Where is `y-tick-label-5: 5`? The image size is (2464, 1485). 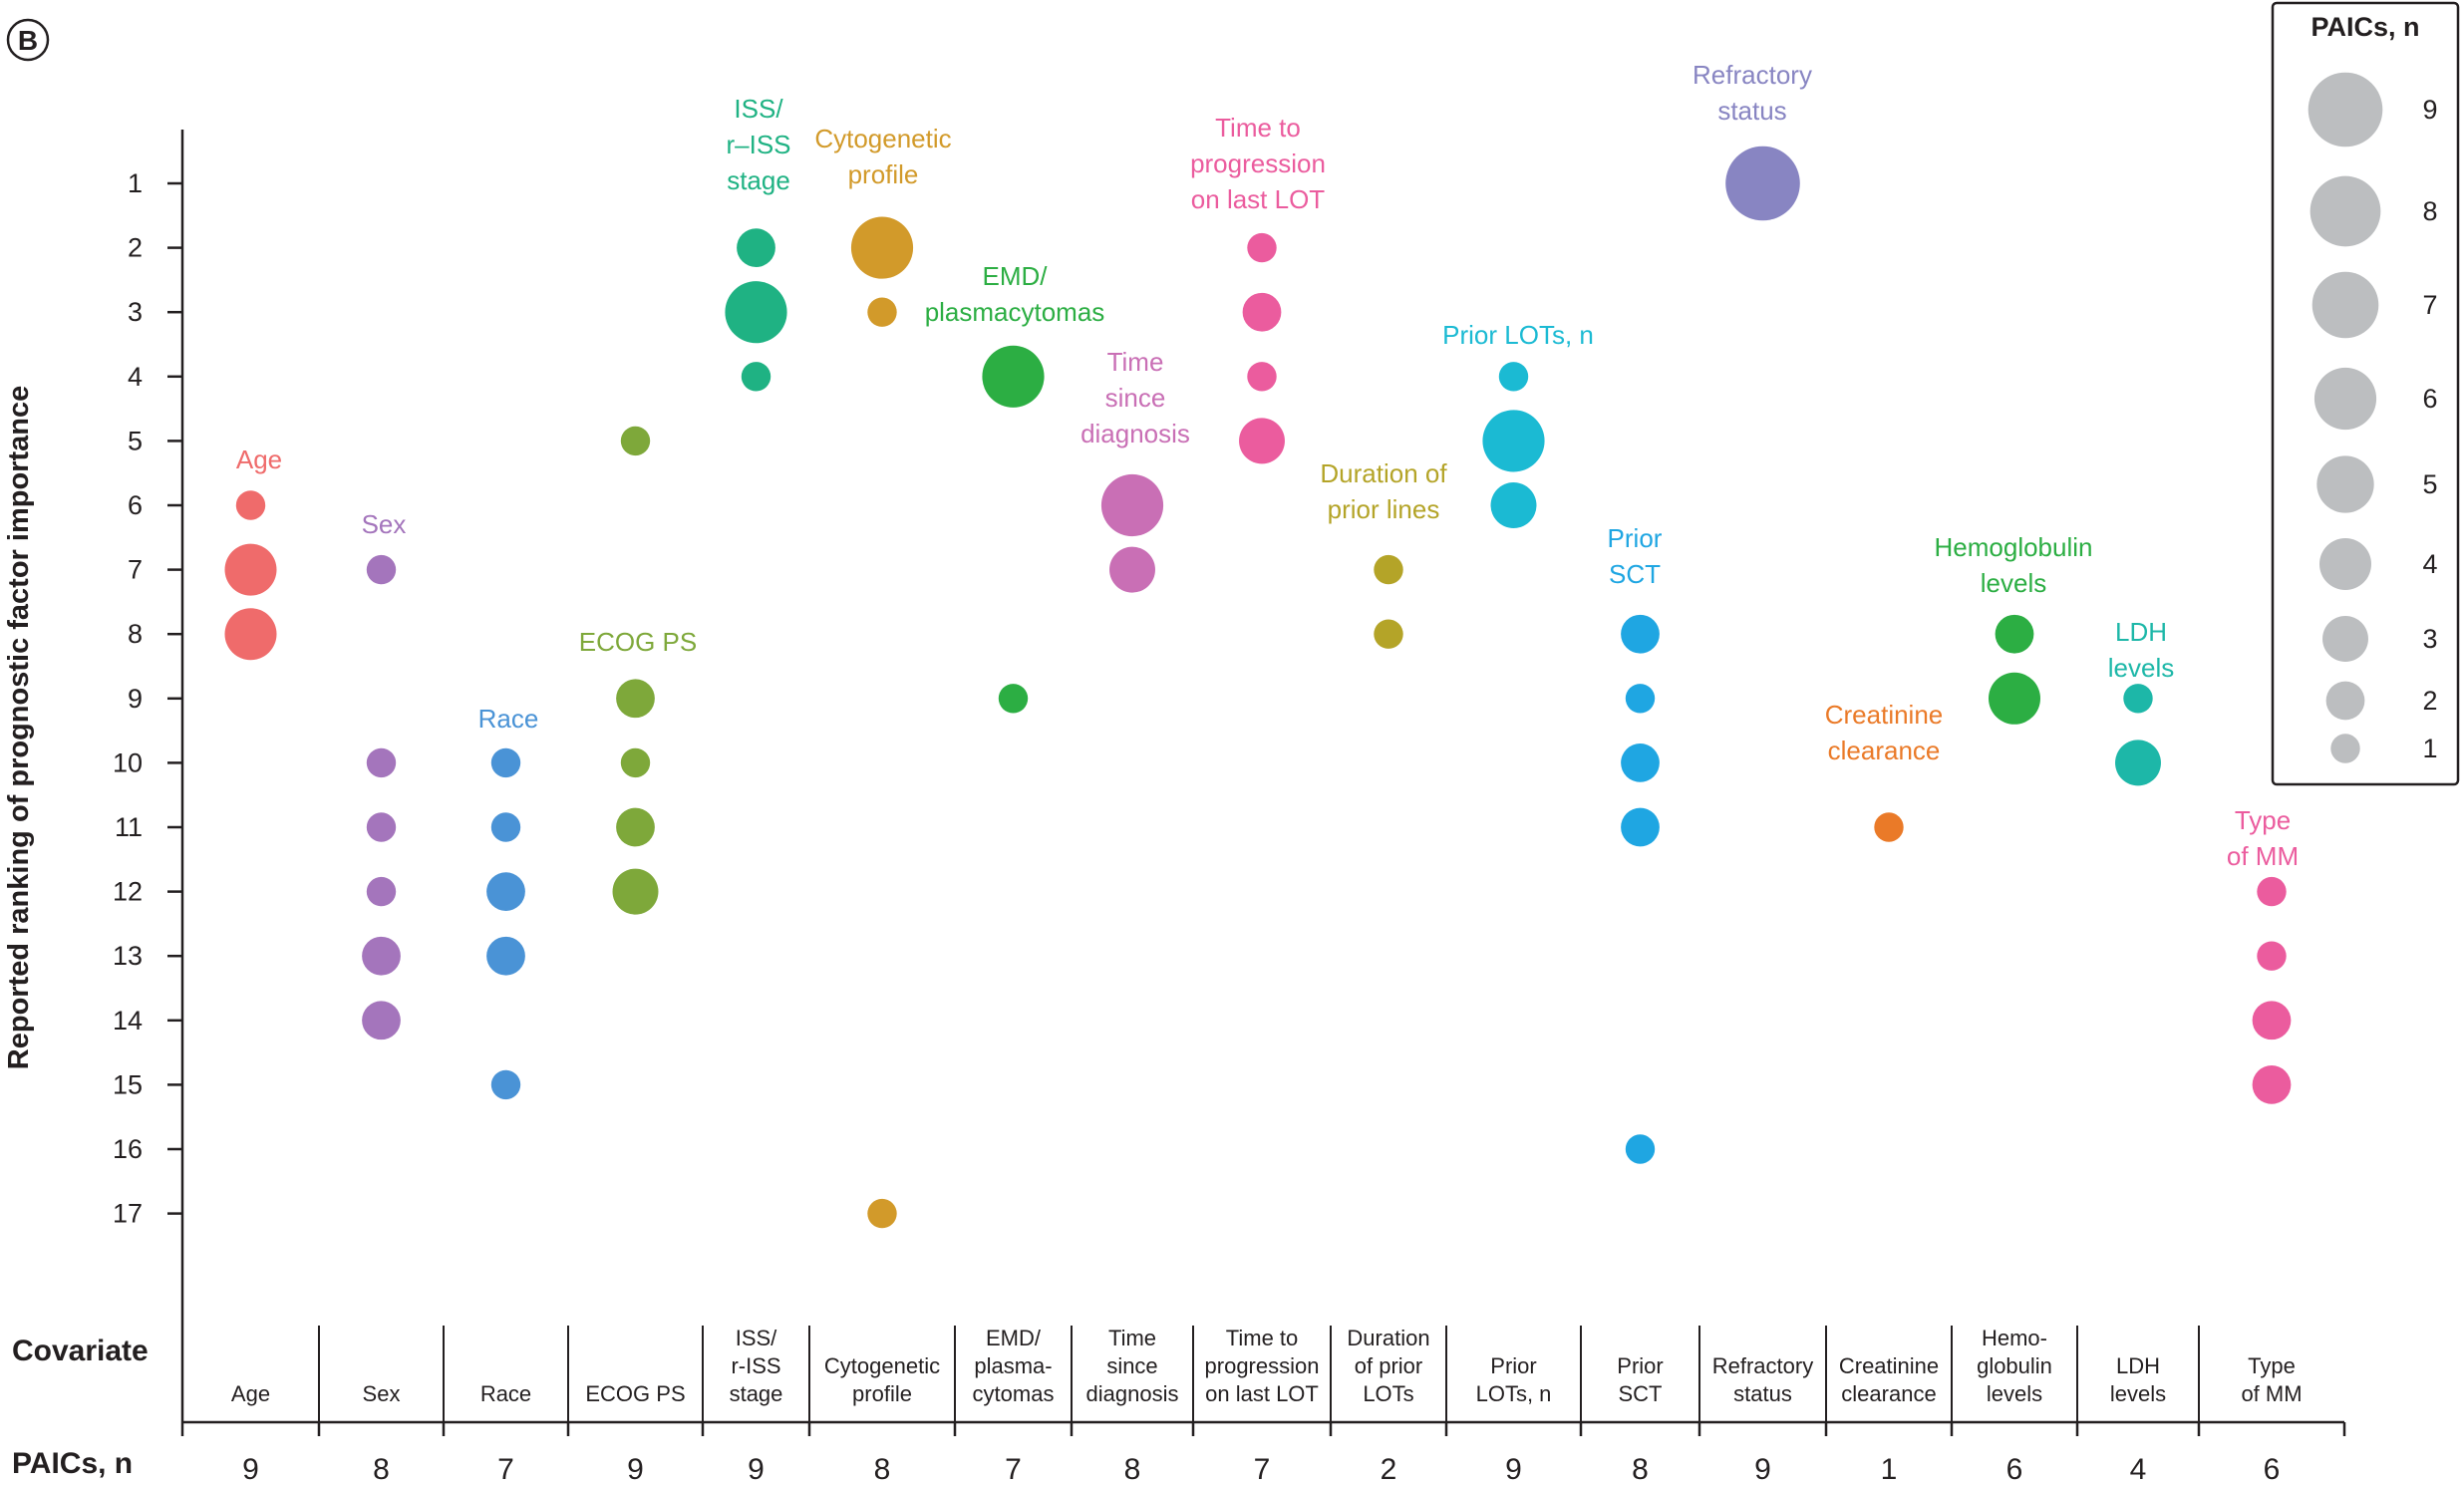 y-tick-label-5: 5 is located at coordinates (135, 440).